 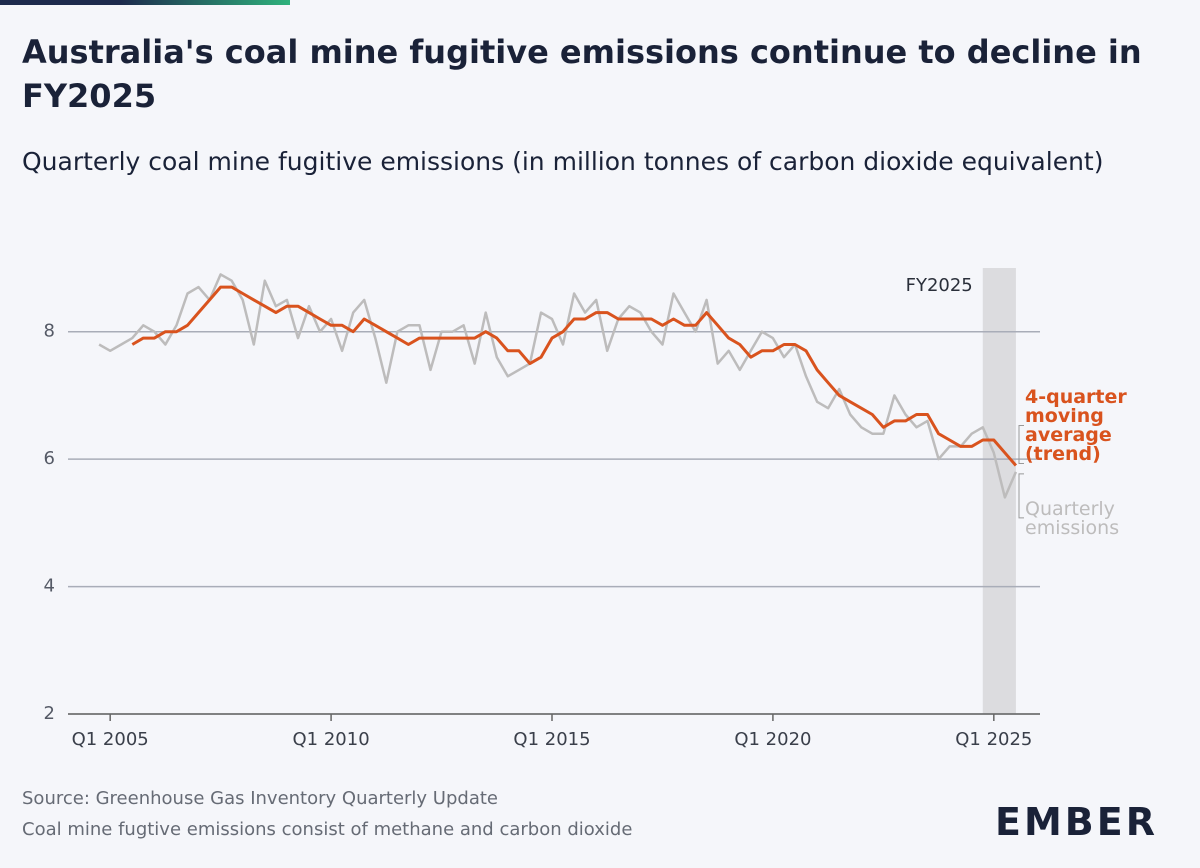 I want to click on y-tick-label: 2, so click(x=49, y=713).